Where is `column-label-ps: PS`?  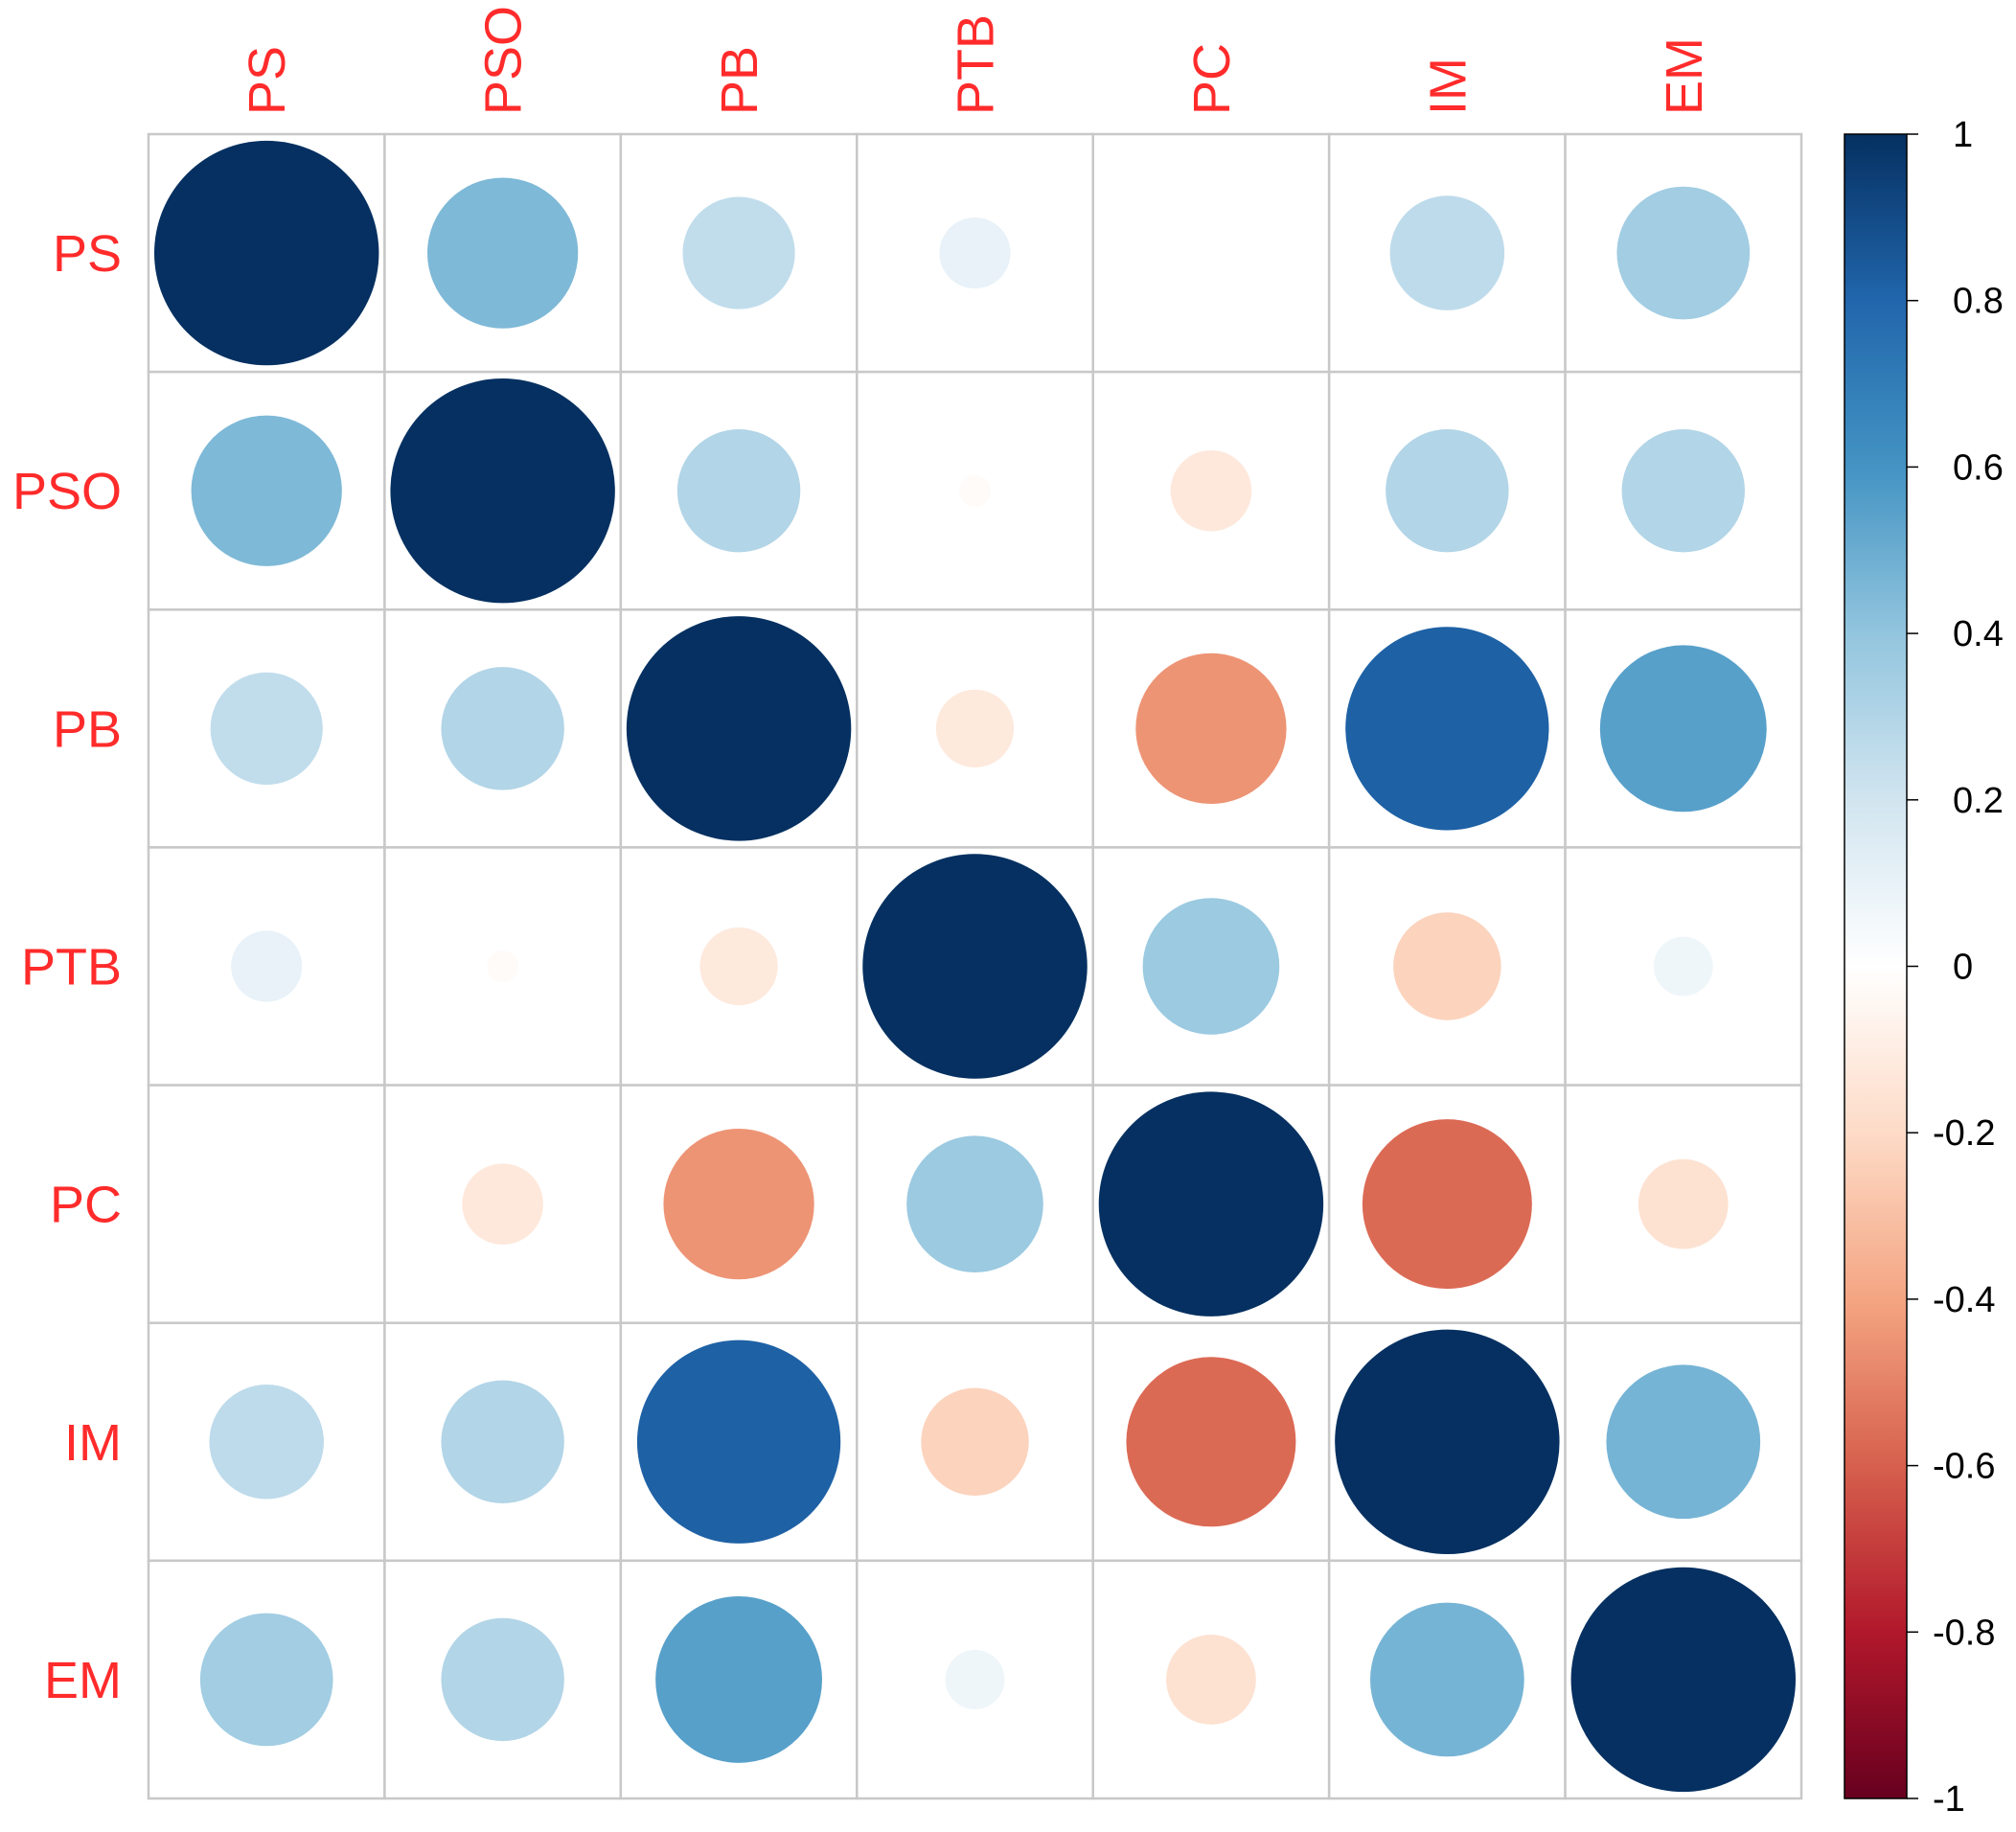 column-label-ps: PS is located at coordinates (268, 81).